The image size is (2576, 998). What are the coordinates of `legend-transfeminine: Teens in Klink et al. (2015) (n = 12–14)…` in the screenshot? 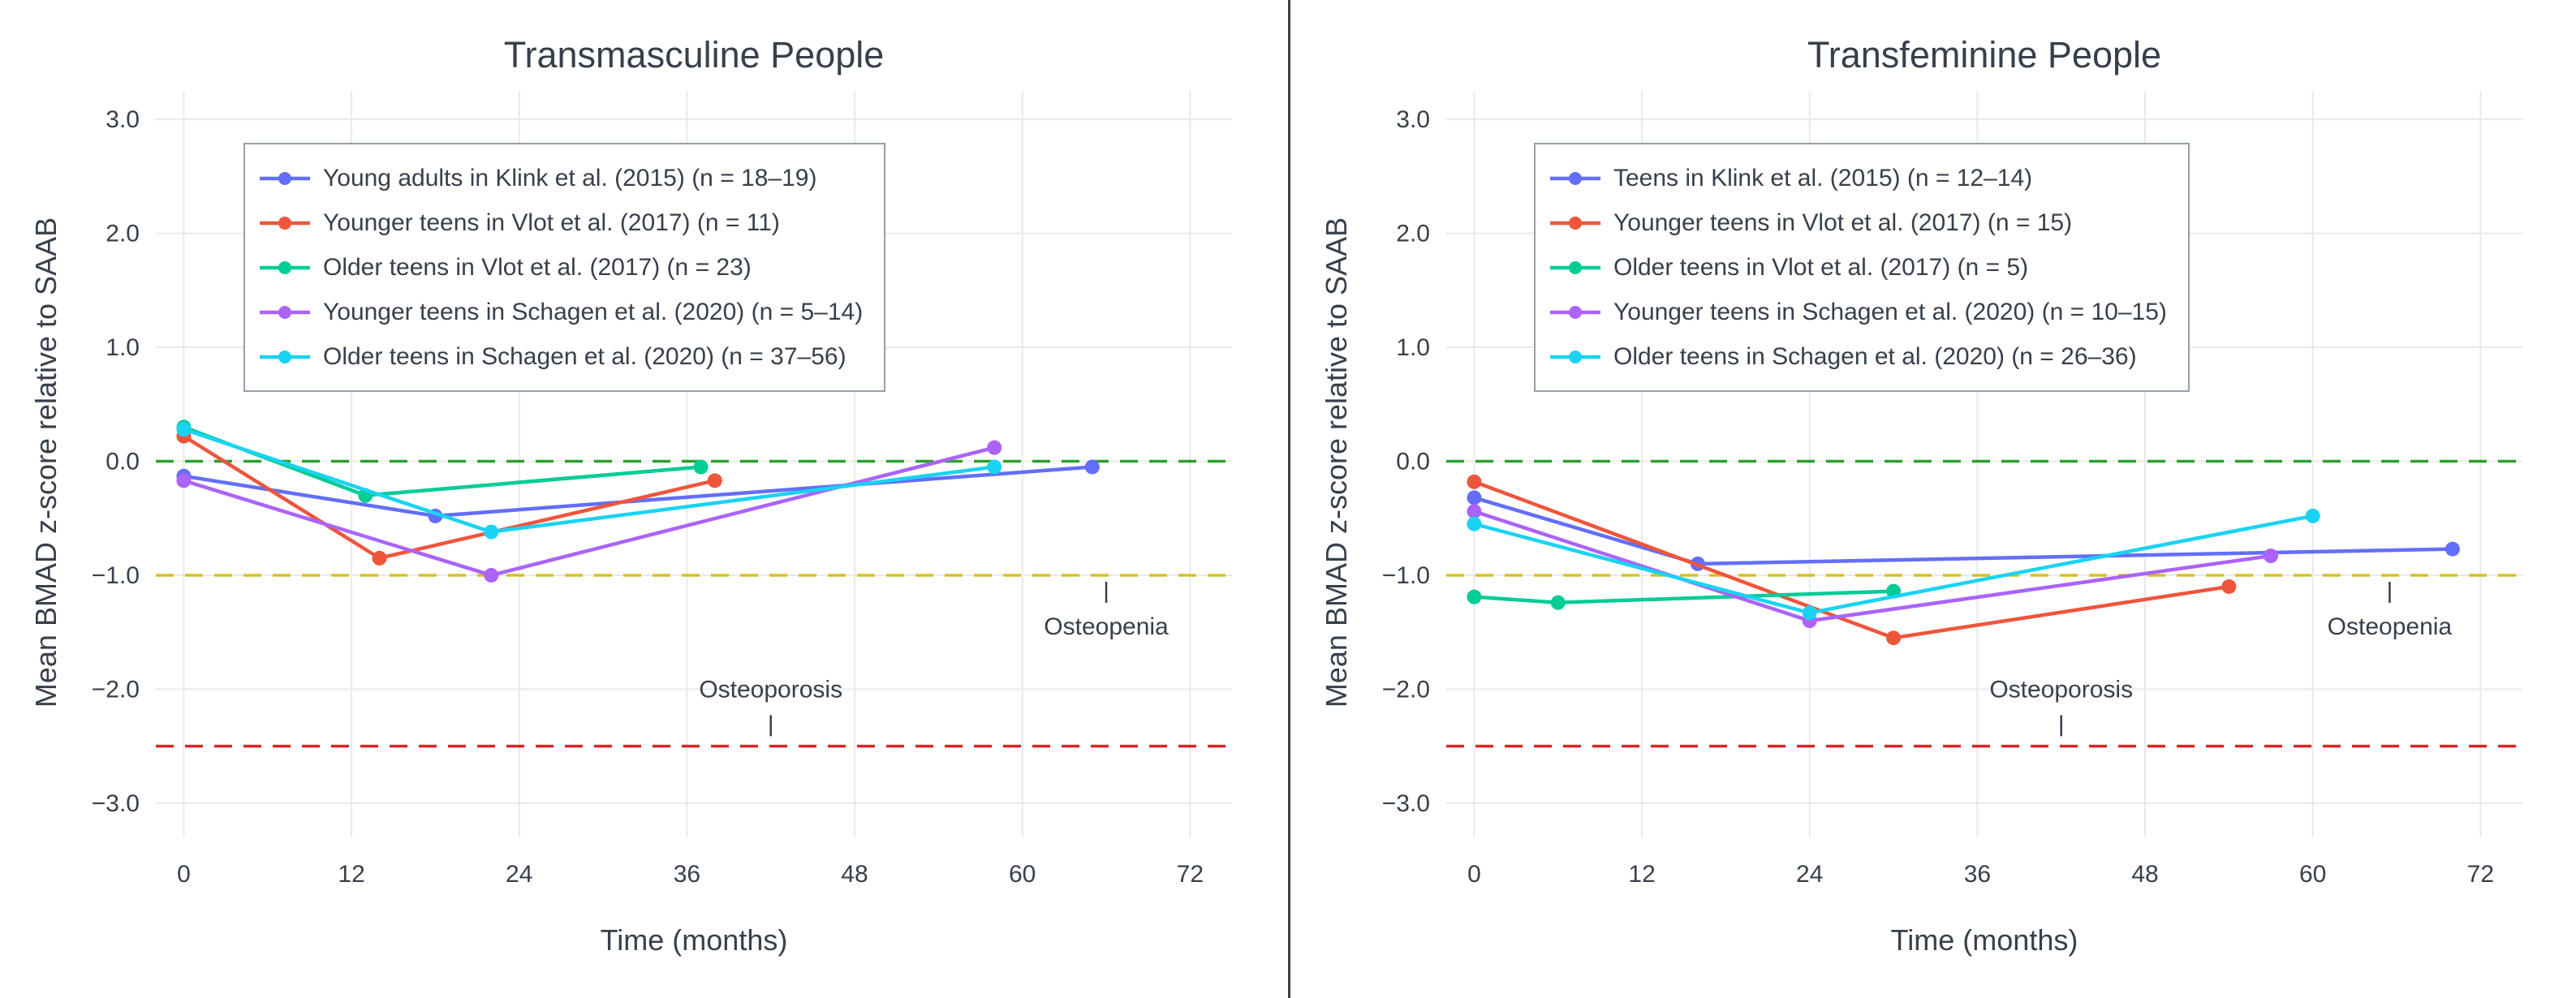 It's located at (1862, 267).